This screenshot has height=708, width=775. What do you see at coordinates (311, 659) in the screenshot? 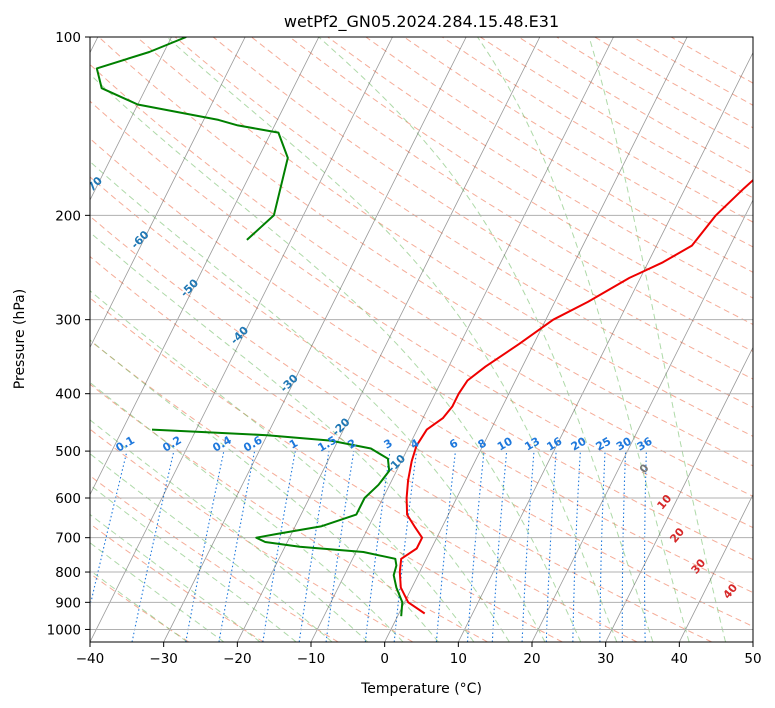
I see `x-tick-label: −10` at bounding box center [311, 659].